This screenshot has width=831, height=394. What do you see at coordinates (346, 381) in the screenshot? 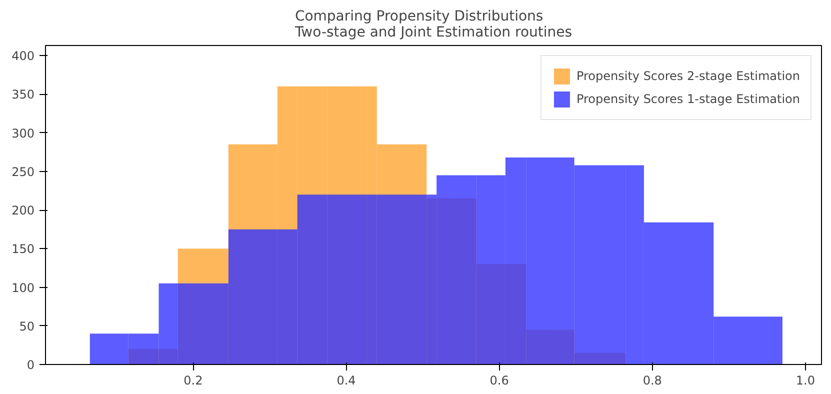
I see `x-tick-label: 0.4` at bounding box center [346, 381].